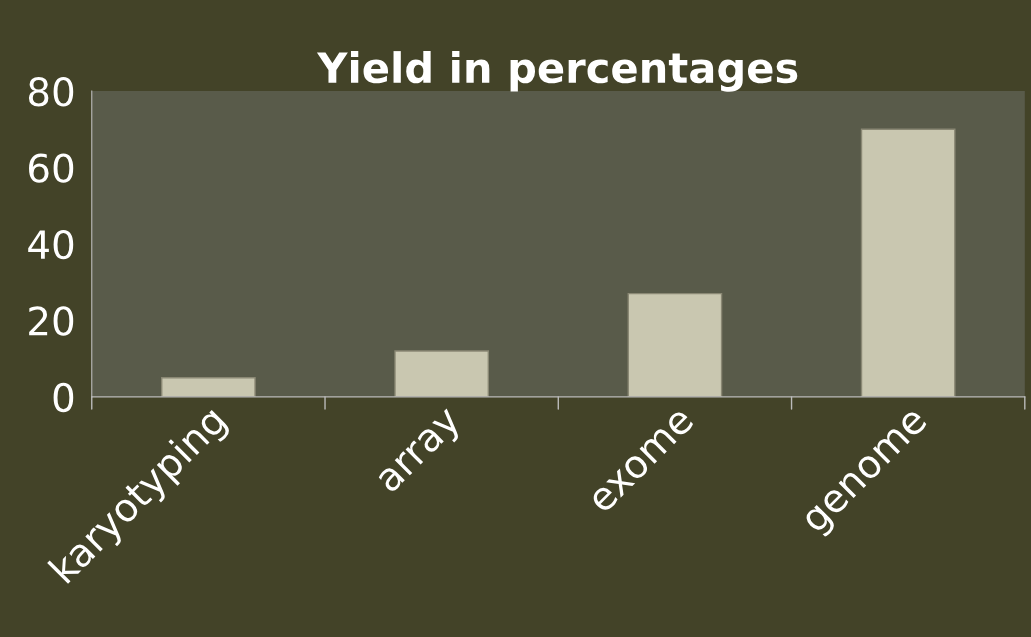  Describe the element at coordinates (51, 168) in the screenshot. I see `y-tick-label: 60` at that location.